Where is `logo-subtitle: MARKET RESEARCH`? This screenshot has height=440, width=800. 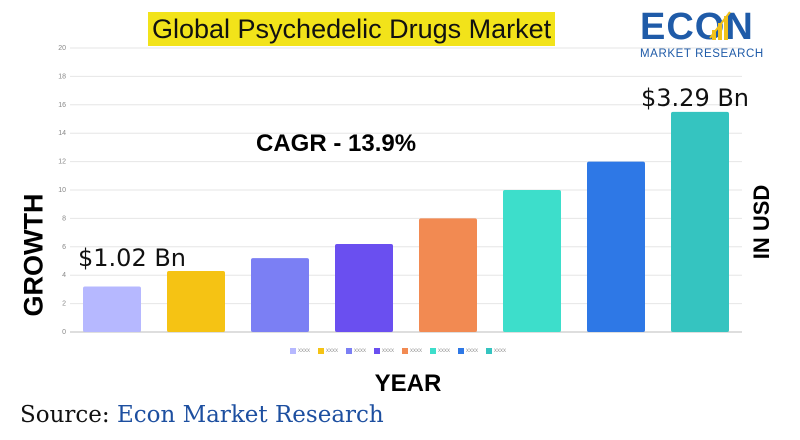
logo-subtitle: MARKET RESEARCH is located at coordinates (702, 54).